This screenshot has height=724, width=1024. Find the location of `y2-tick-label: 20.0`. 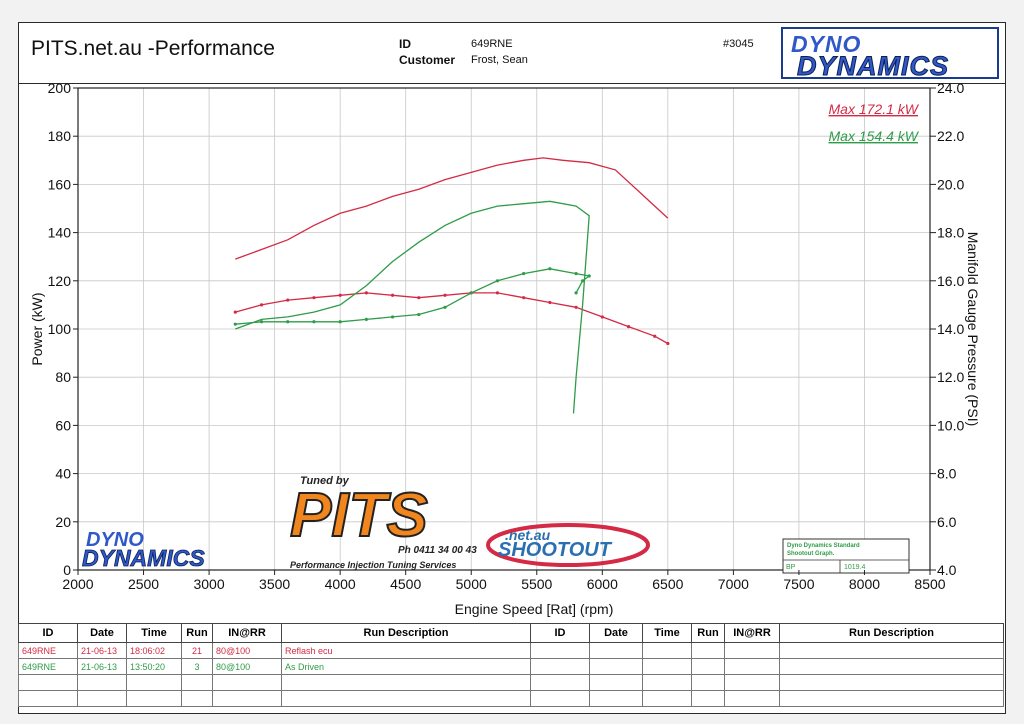

y2-tick-label: 20.0 is located at coordinates (950, 184).